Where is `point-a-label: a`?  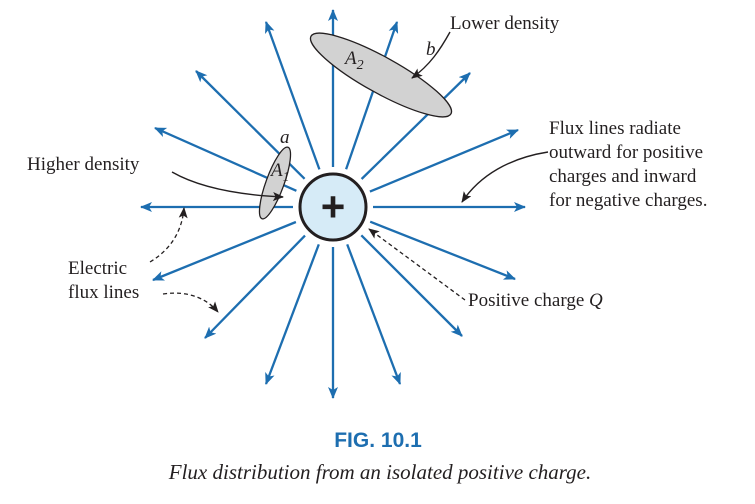 point-a-label: a is located at coordinates (285, 137).